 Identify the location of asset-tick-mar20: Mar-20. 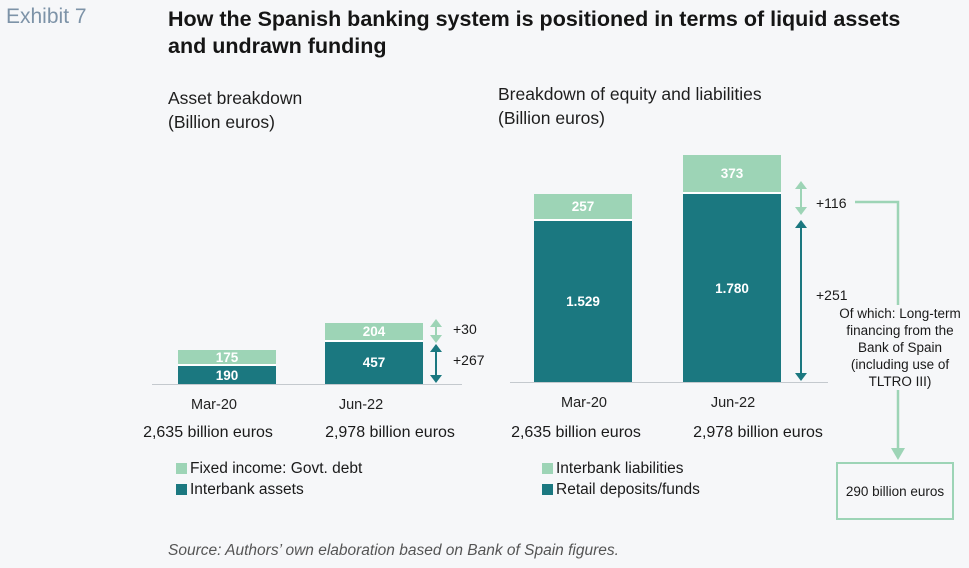
(214, 405).